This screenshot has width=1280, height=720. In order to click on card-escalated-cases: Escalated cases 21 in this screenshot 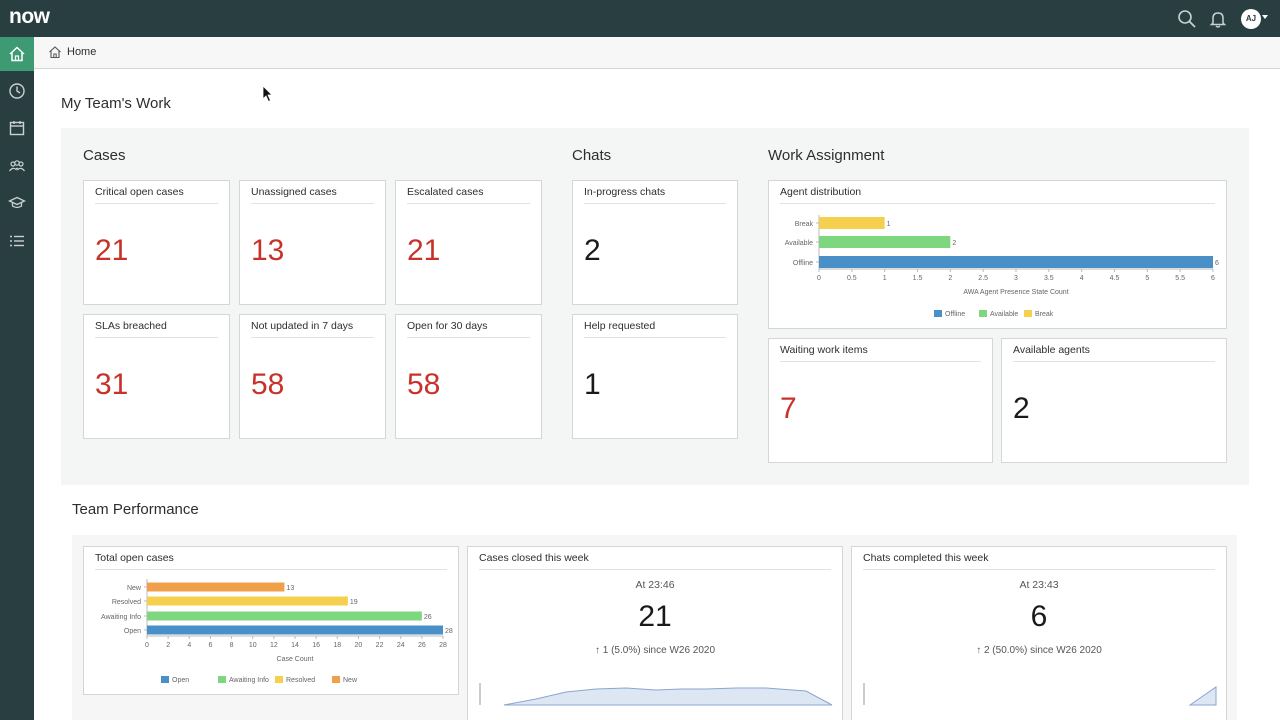, I will do `click(468, 242)`.